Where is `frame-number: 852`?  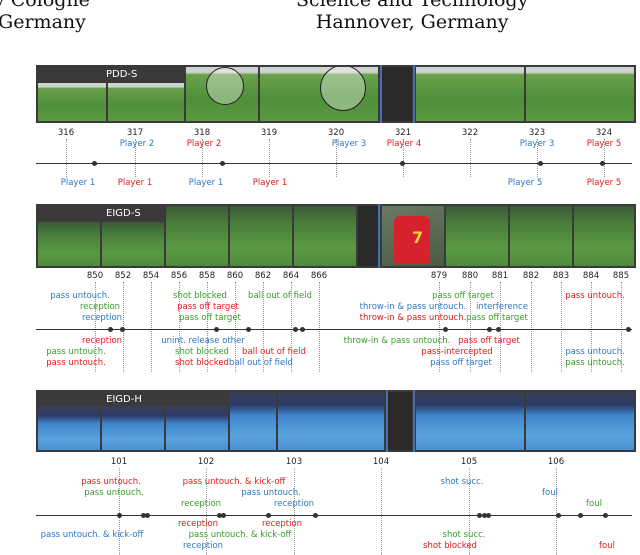
frame-number: 852 is located at coordinates (123, 276).